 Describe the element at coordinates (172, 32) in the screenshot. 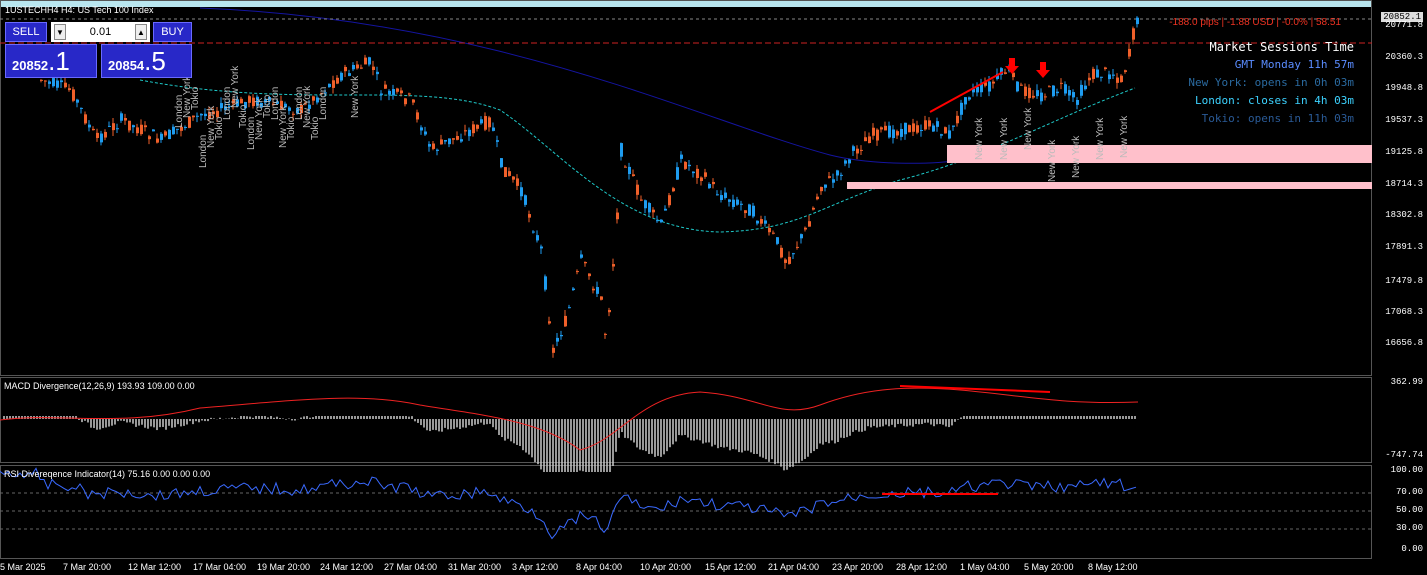

I see `buy-button: BUY` at that location.